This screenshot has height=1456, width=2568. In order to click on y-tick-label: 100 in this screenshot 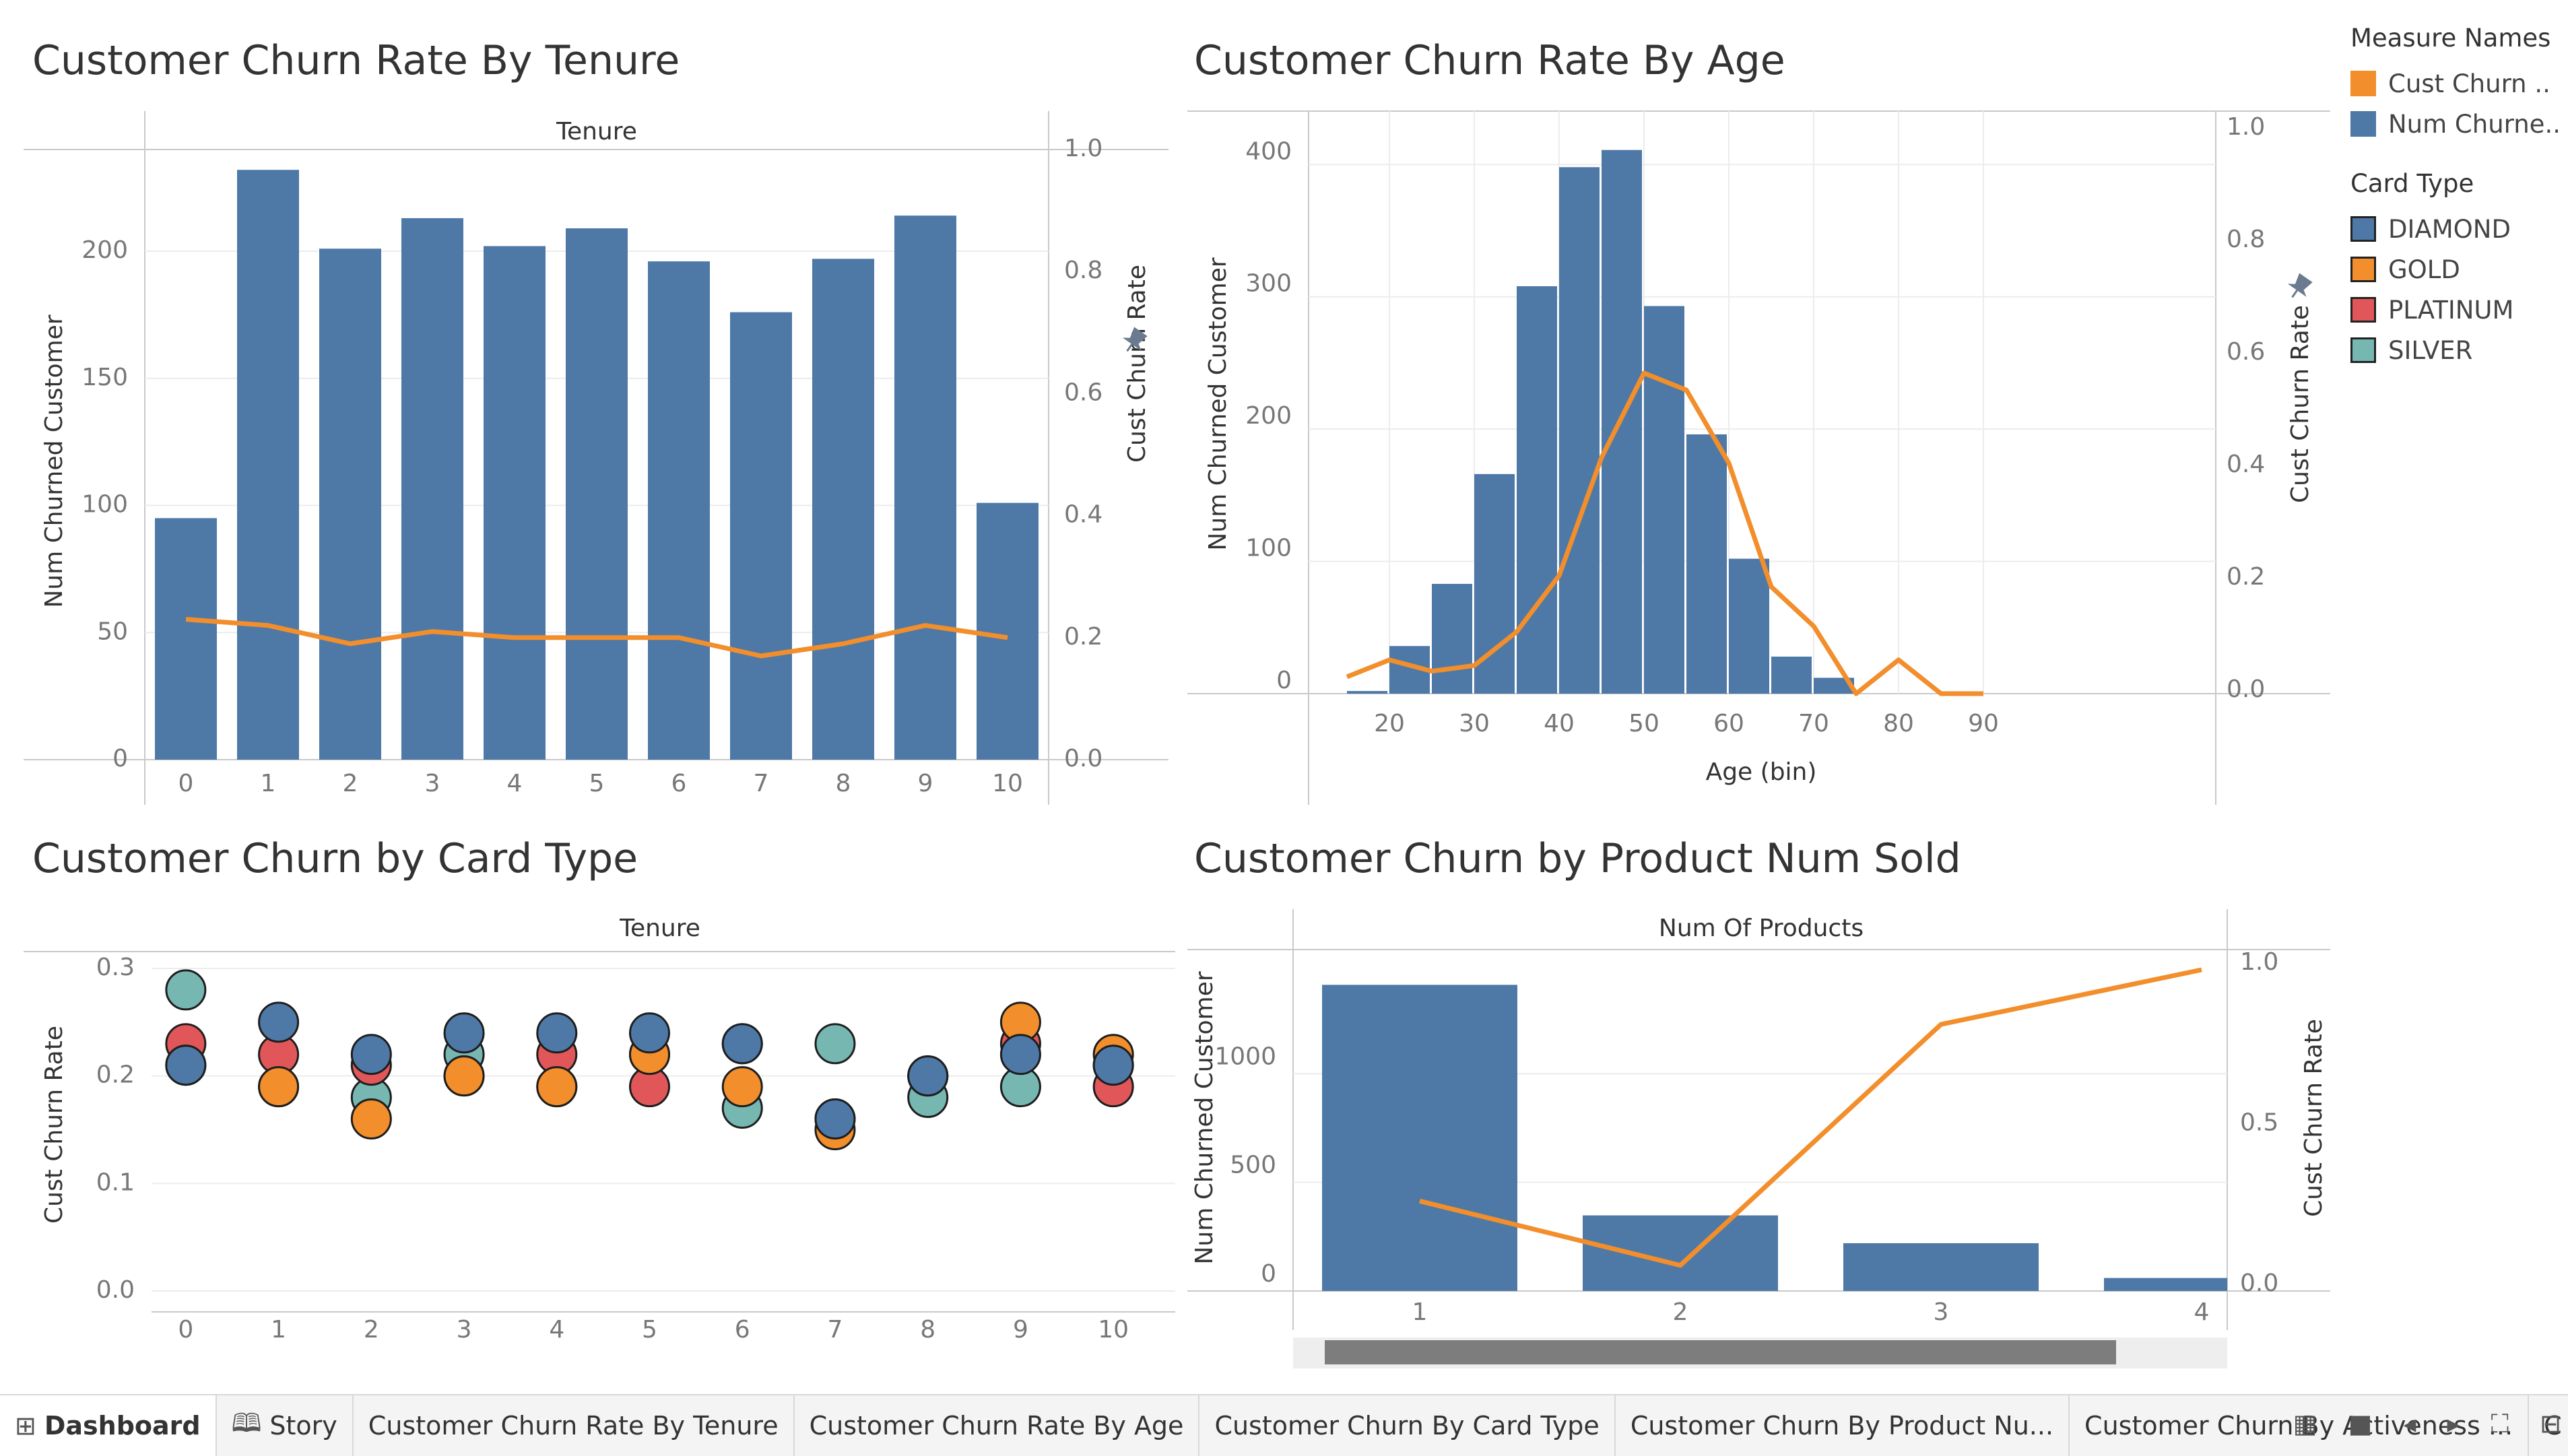, I will do `click(1268, 548)`.